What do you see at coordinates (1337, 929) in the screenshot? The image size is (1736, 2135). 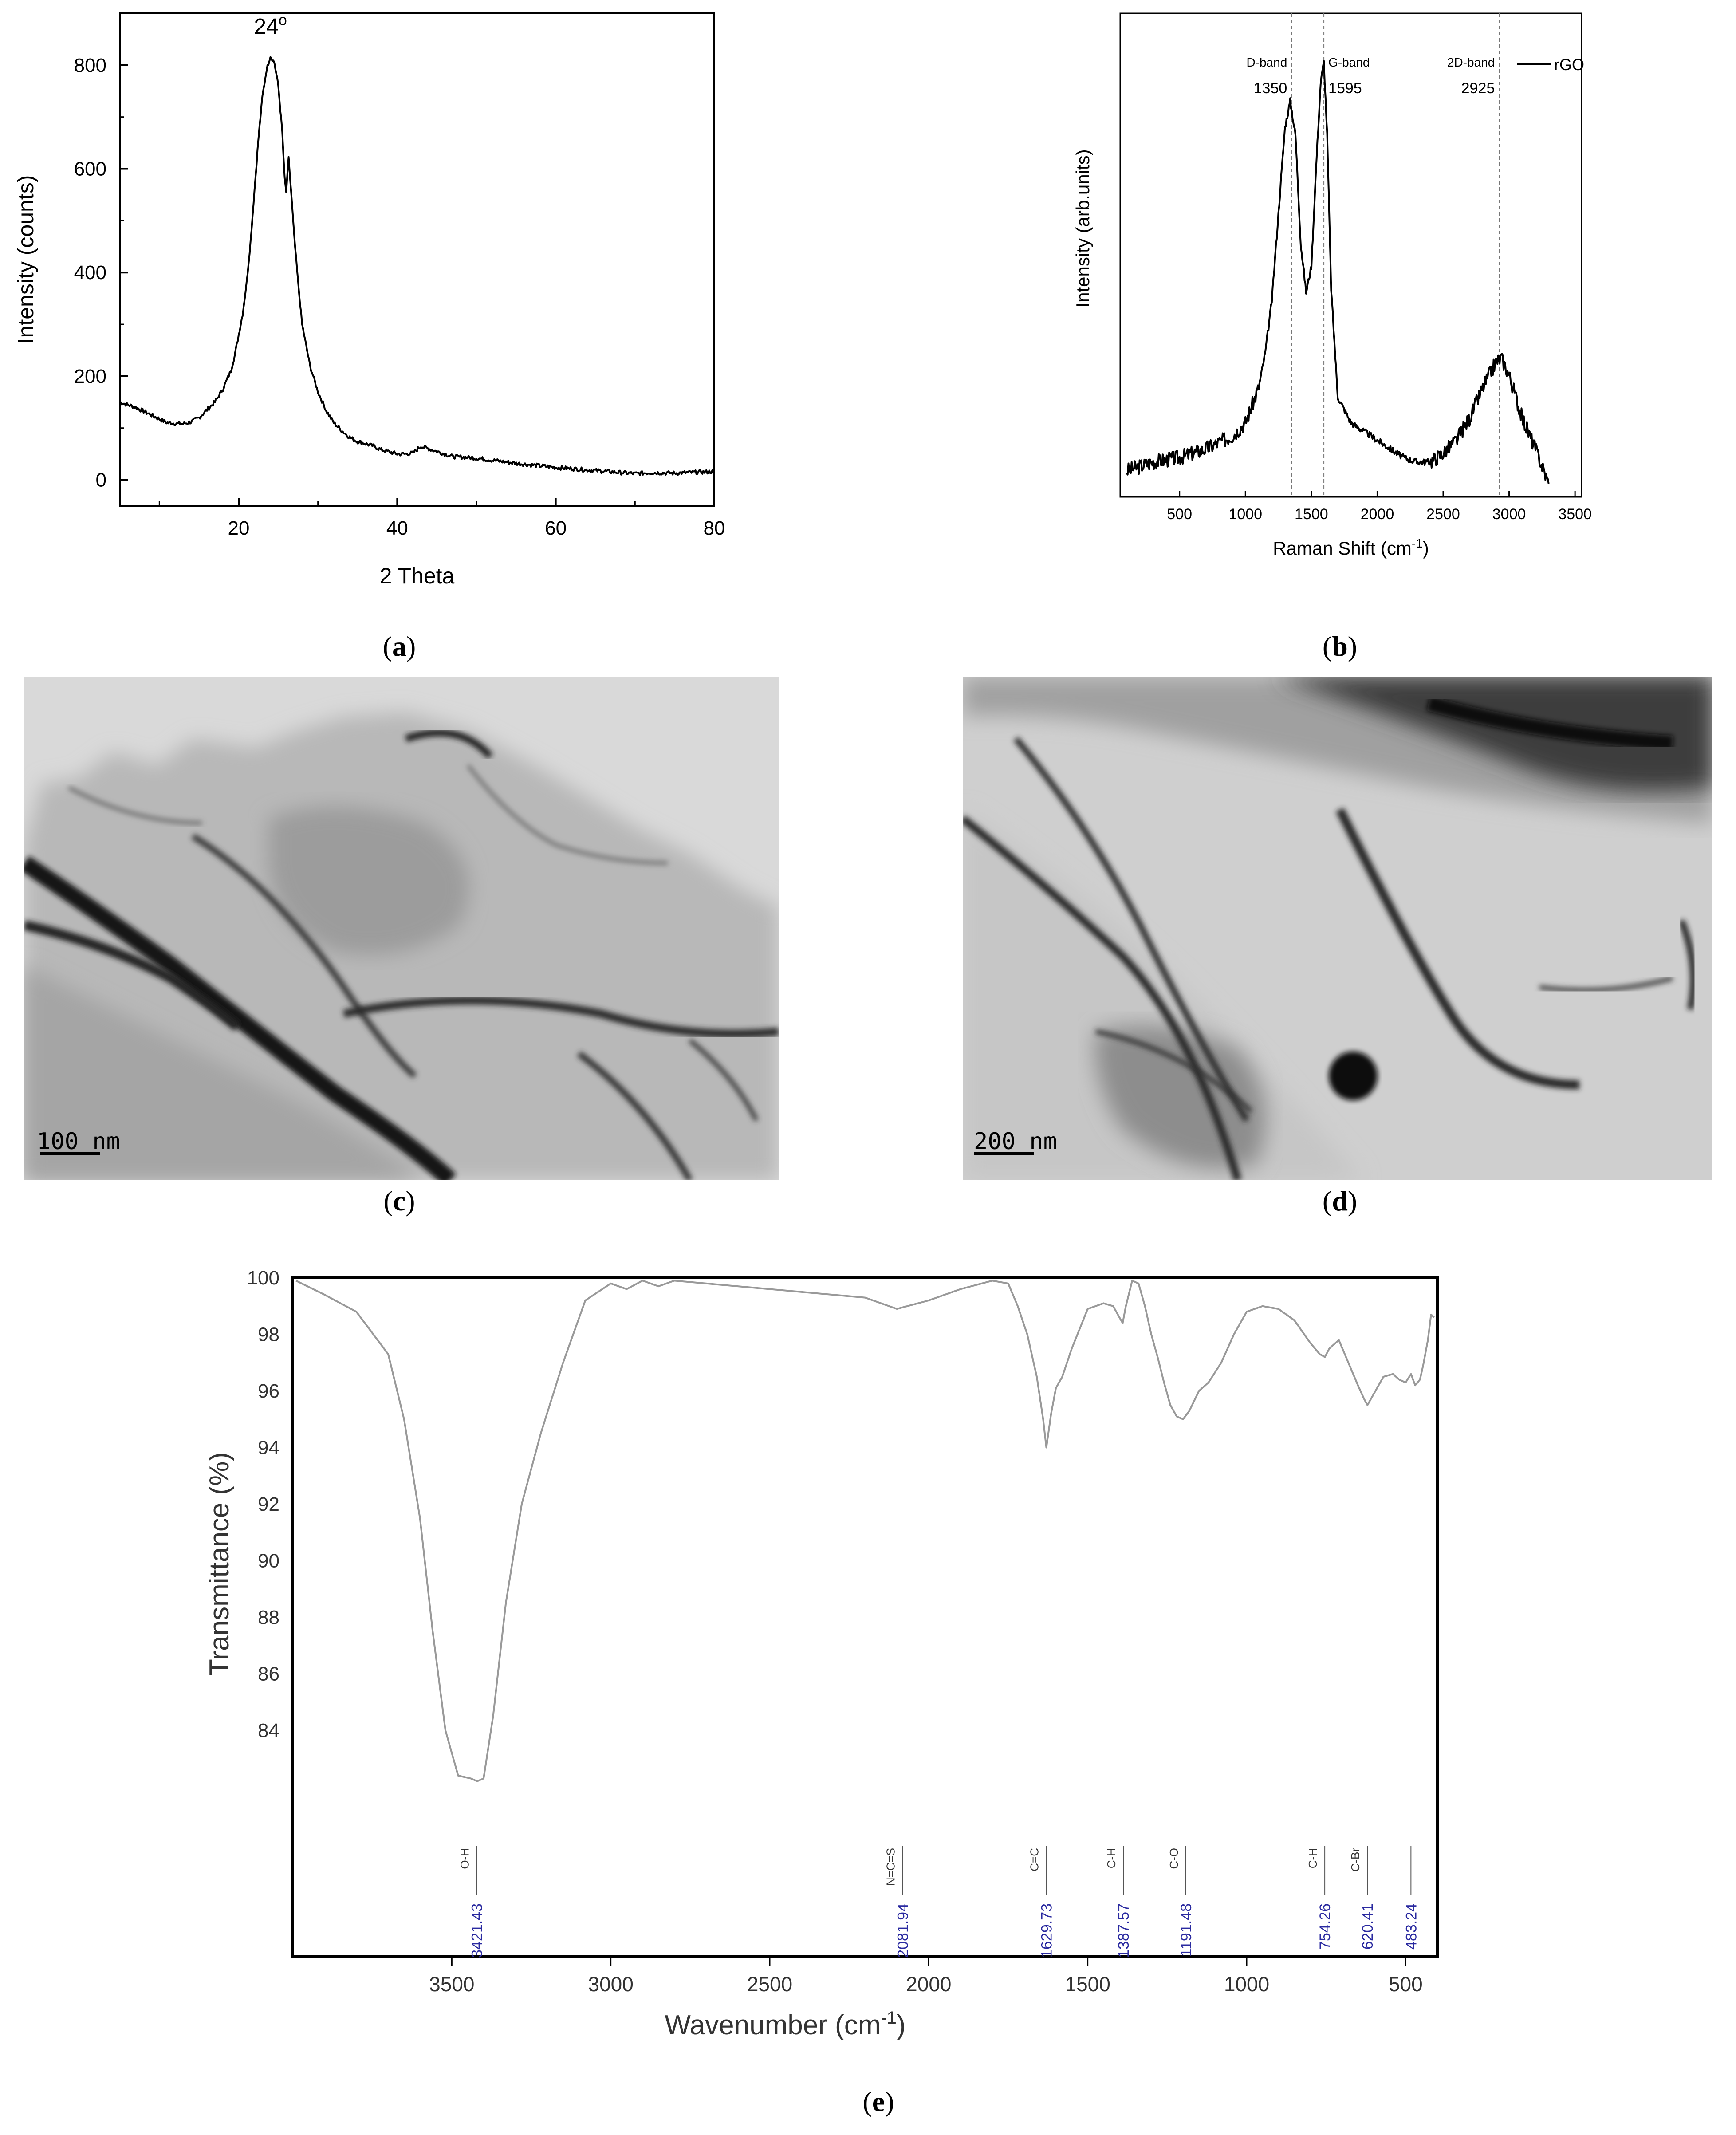 I see `tem-image-d: 200 nm` at bounding box center [1337, 929].